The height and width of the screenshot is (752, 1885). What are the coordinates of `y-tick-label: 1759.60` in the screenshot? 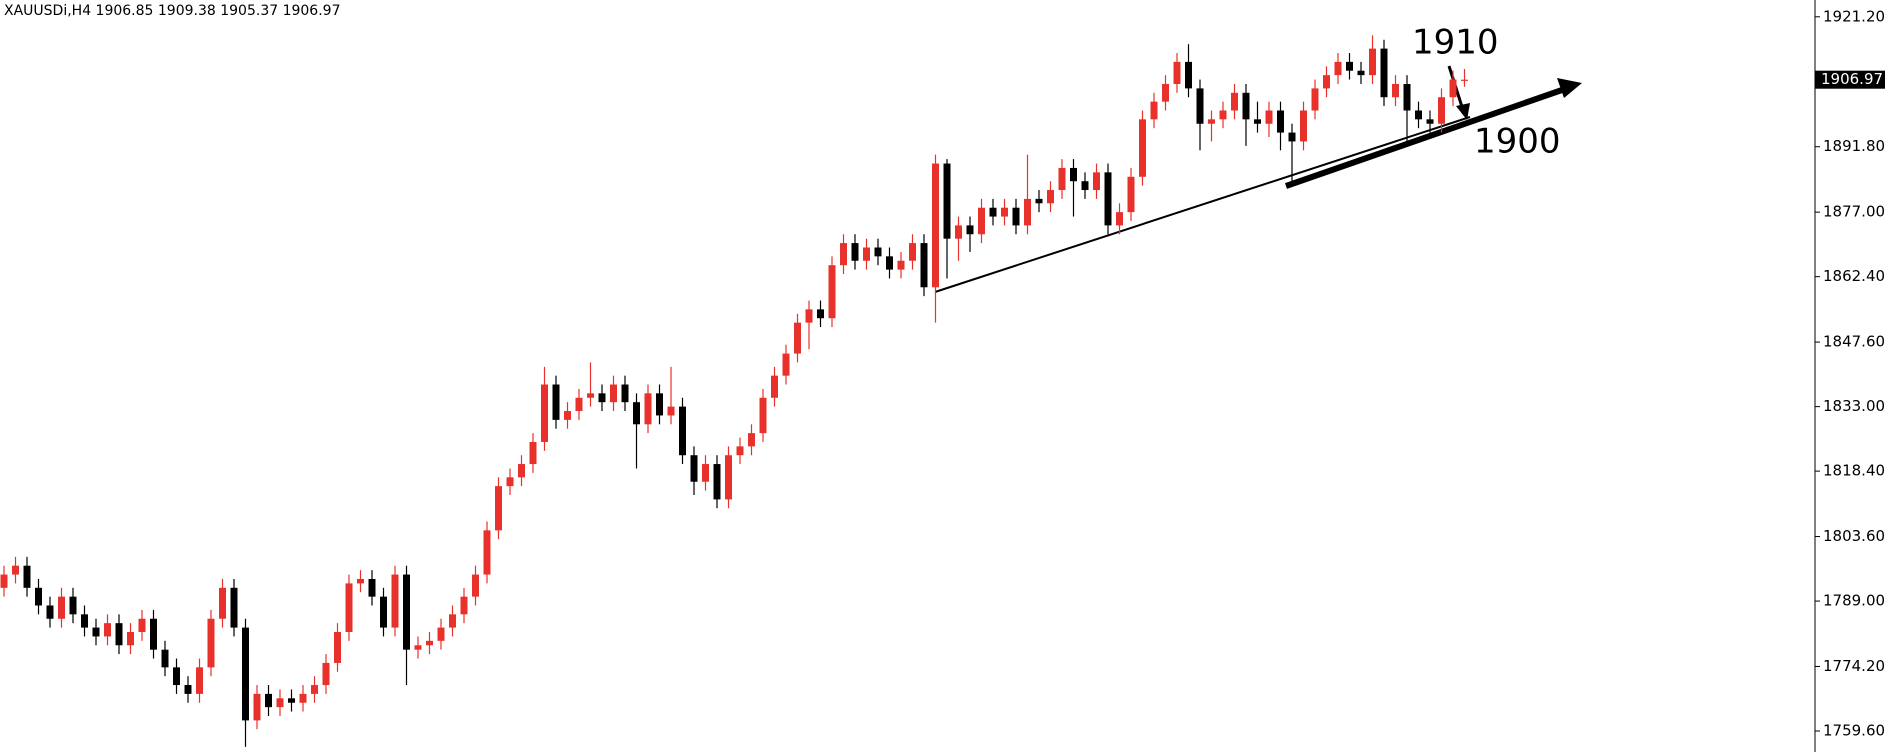 It's located at (1854, 731).